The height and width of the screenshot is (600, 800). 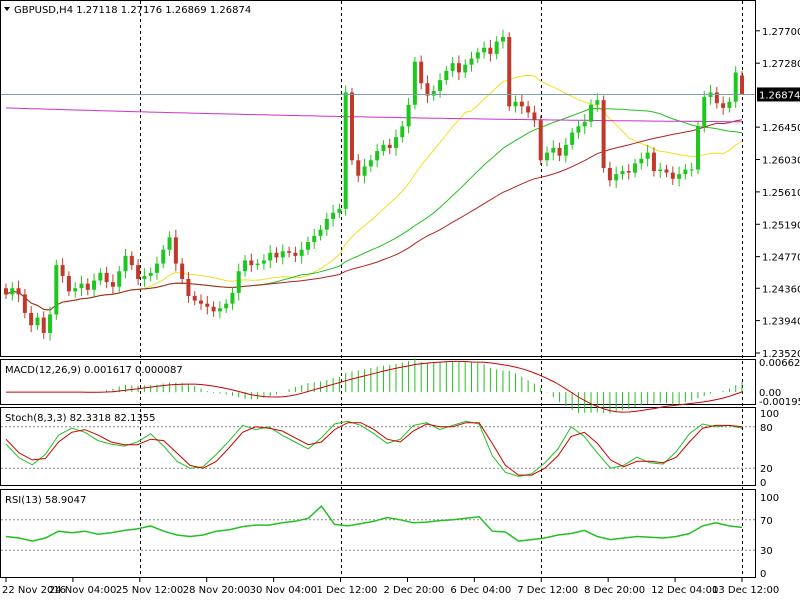 I want to click on rsi-title: RSI(13) 58.9047, so click(x=45, y=500).